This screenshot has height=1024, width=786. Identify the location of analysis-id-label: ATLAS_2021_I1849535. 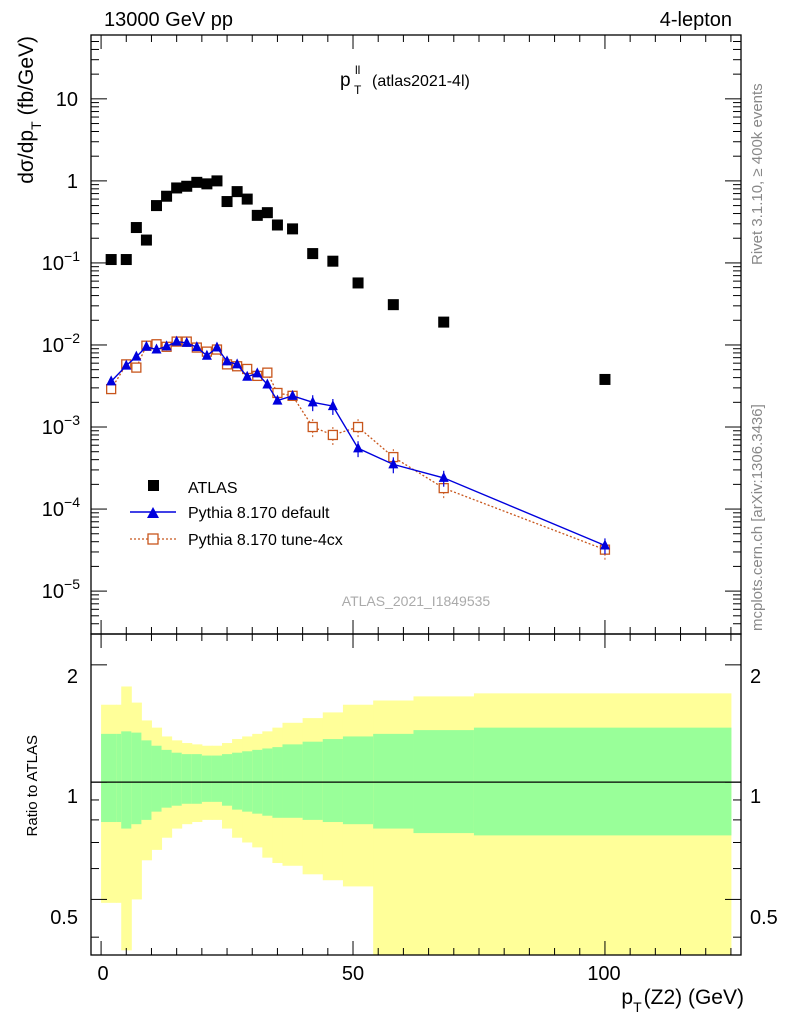
(416, 601).